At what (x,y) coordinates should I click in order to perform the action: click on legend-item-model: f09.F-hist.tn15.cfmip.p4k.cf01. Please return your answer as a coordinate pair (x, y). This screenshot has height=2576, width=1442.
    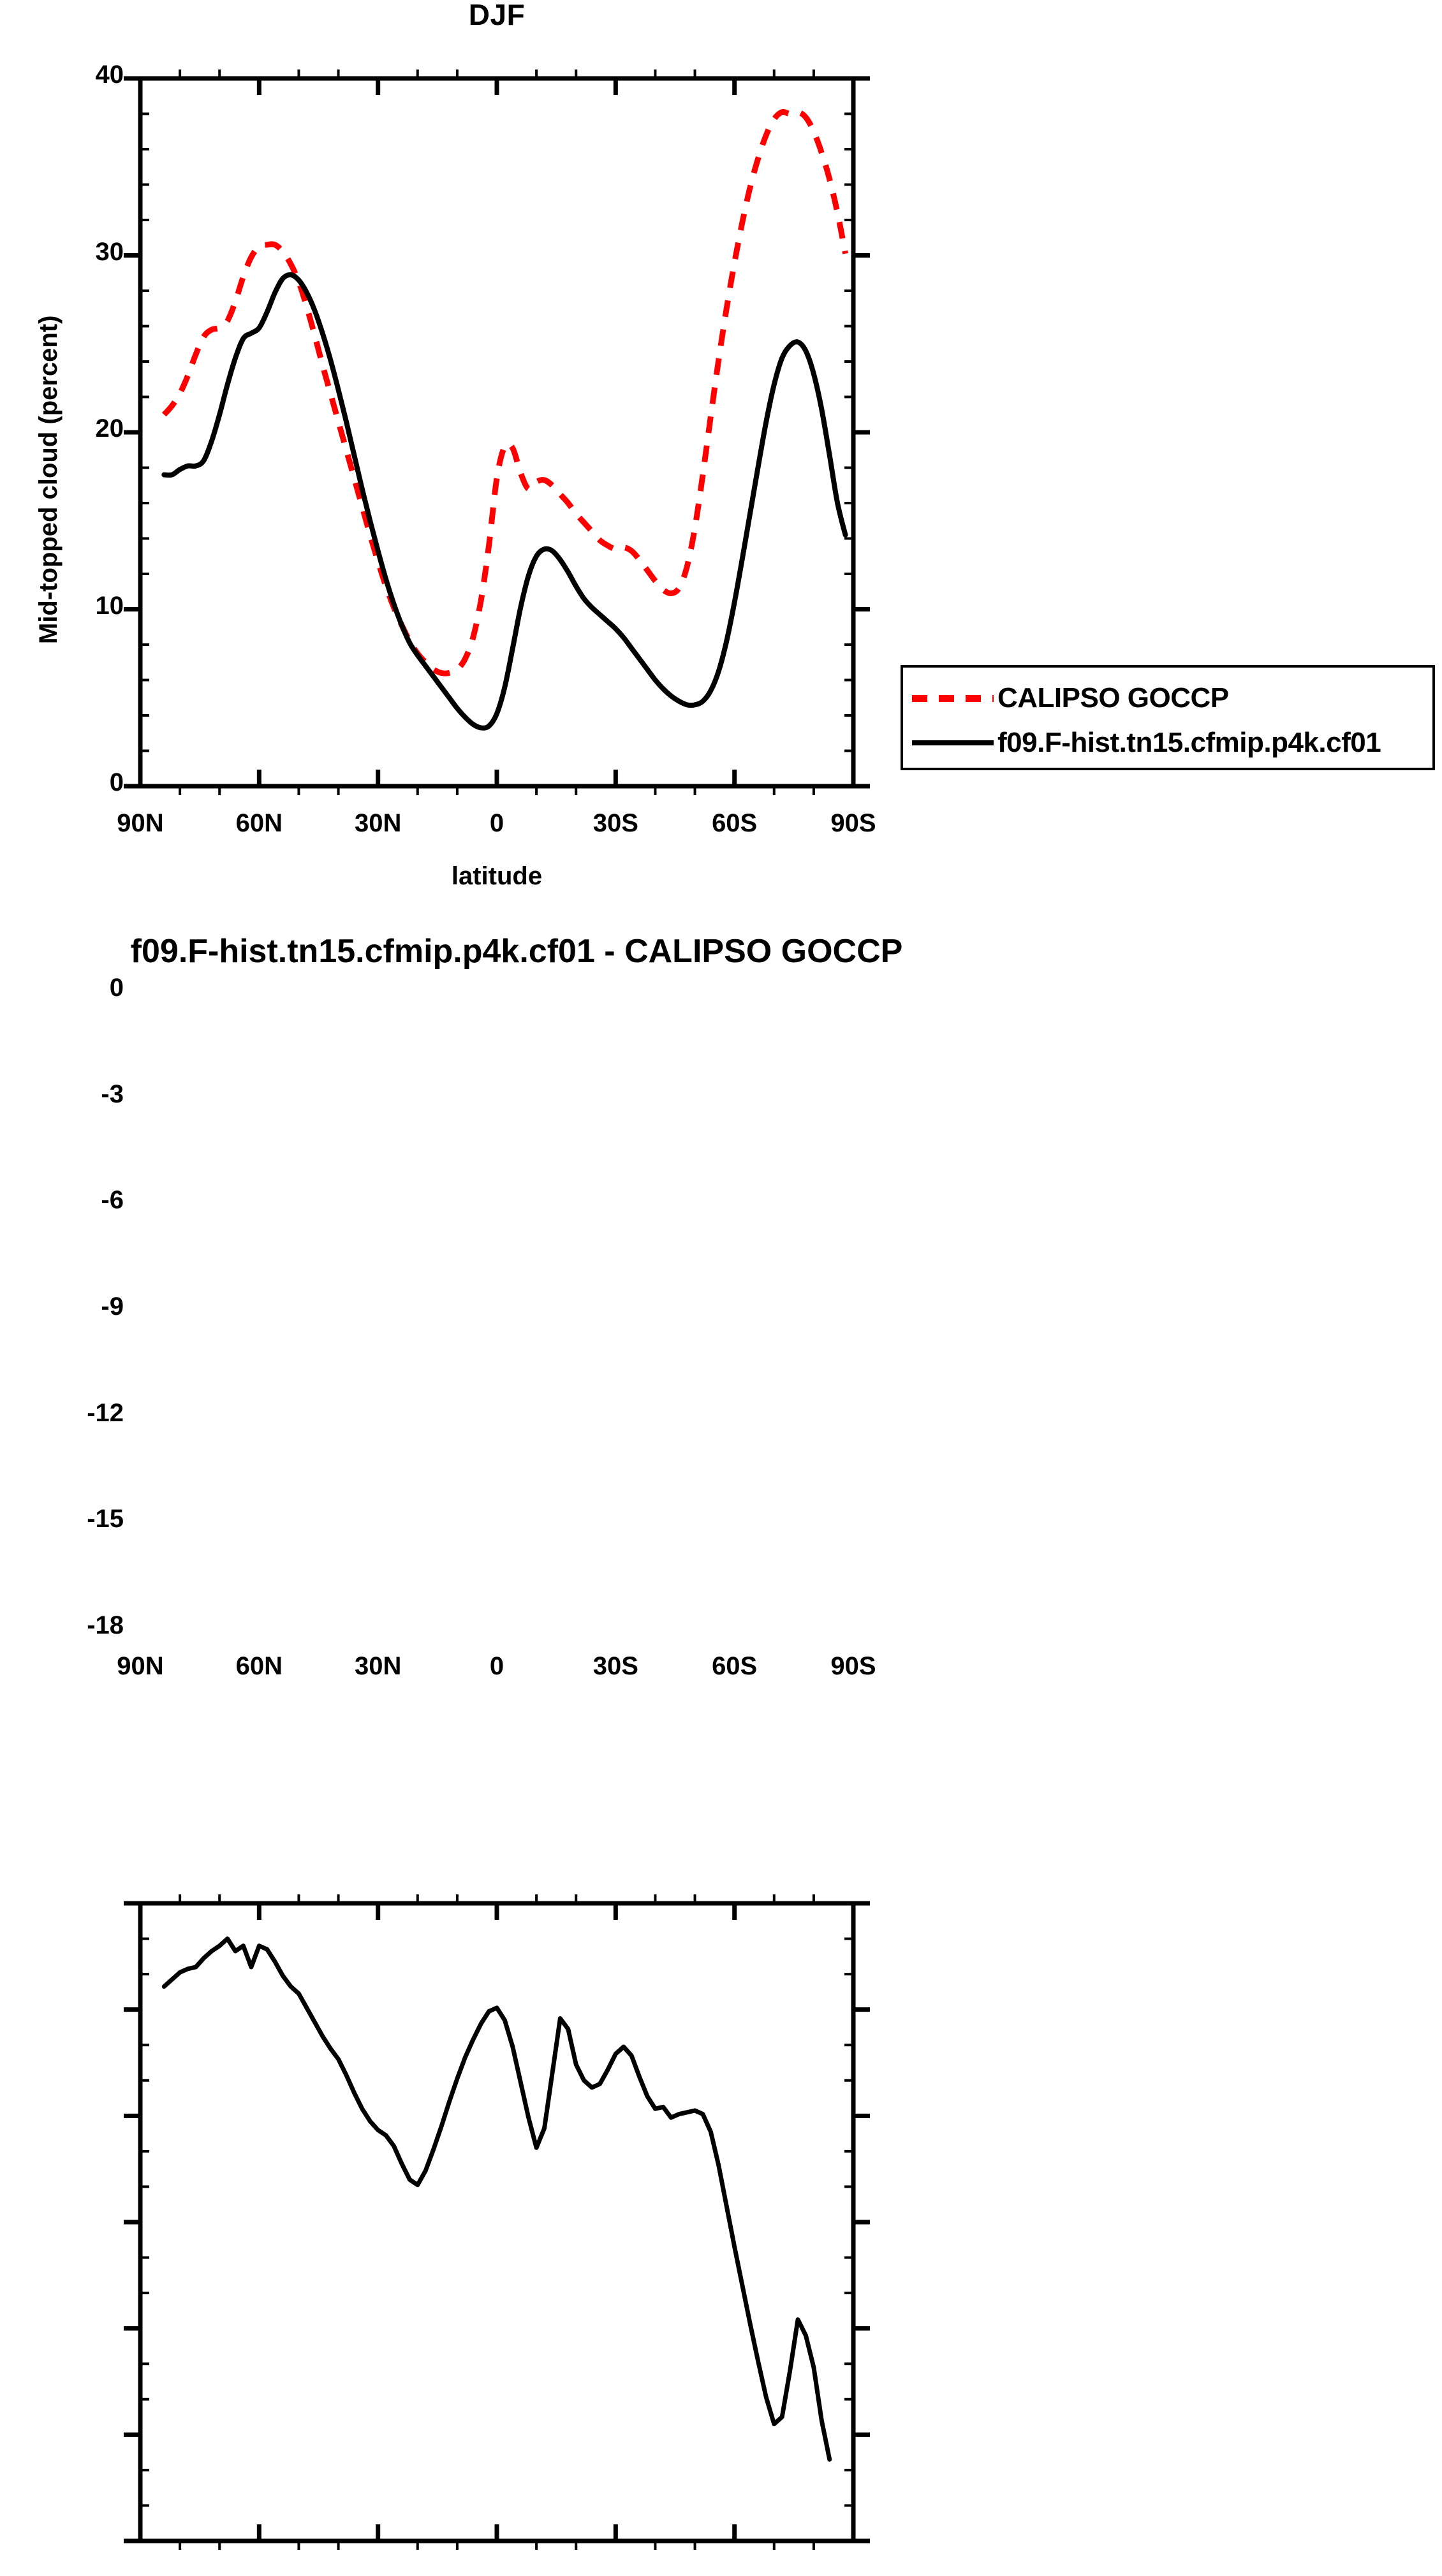
    Looking at the image, I should click on (1167, 743).